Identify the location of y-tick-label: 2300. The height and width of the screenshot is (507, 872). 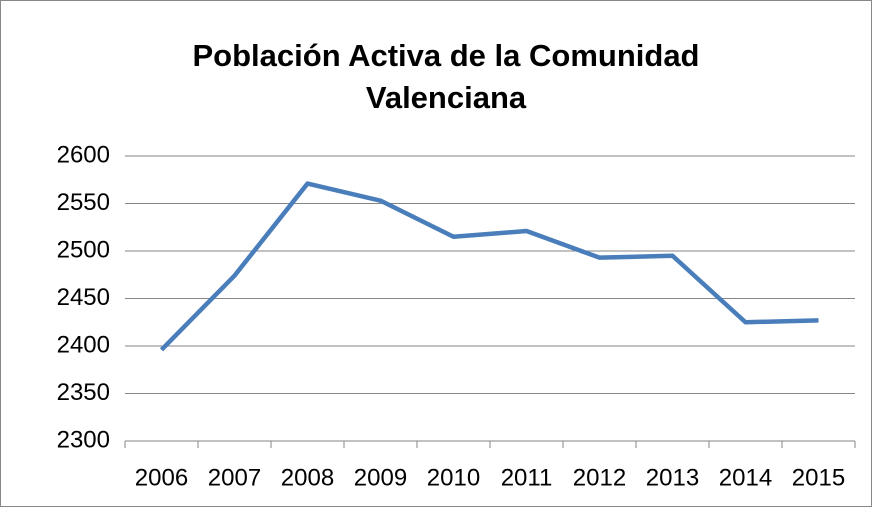
(83, 439).